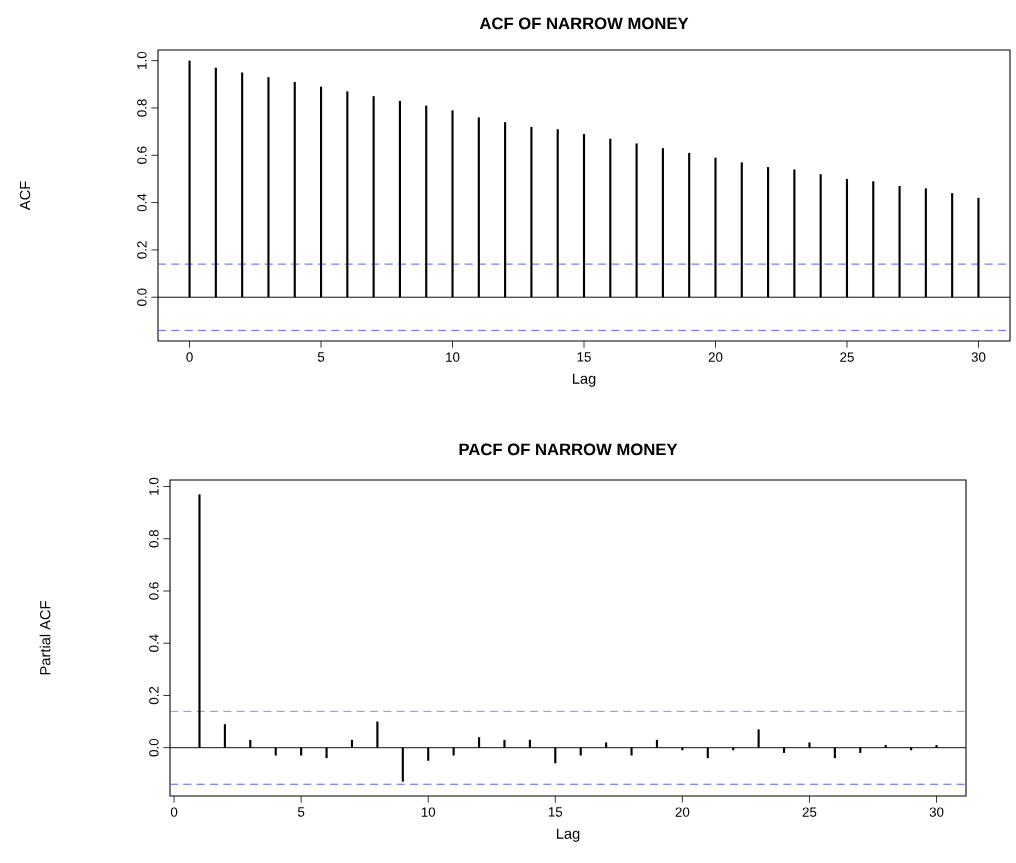 The height and width of the screenshot is (863, 1016). Describe the element at coordinates (584, 23) in the screenshot. I see `chart-title: ACF OF NARROW MONEY` at that location.